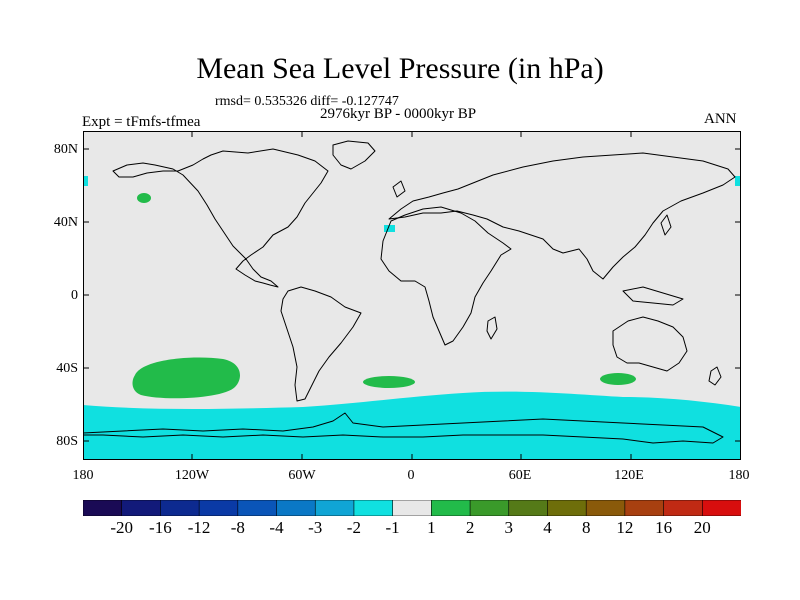 The image size is (800, 600). Describe the element at coordinates (398, 114) in the screenshot. I see `period-label: 2976kyr BP - 0000kyr BP` at that location.